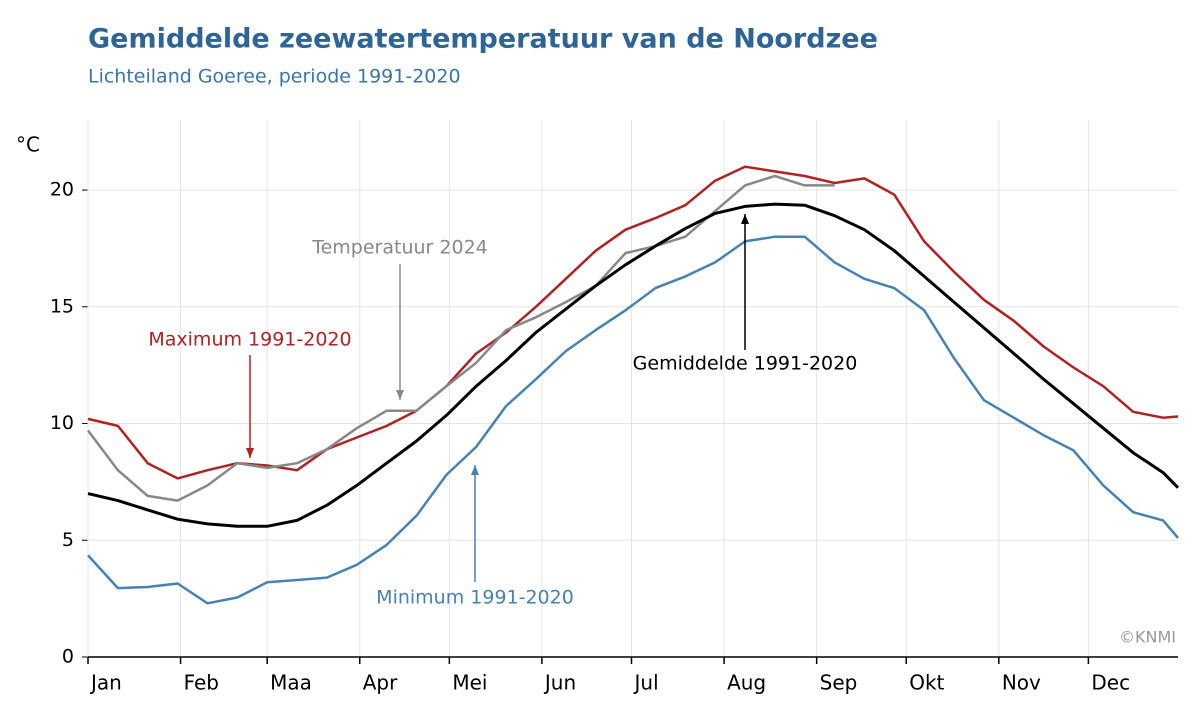 This screenshot has height=720, width=1200. Describe the element at coordinates (380, 683) in the screenshot. I see `x-tick-label: Apr` at that location.